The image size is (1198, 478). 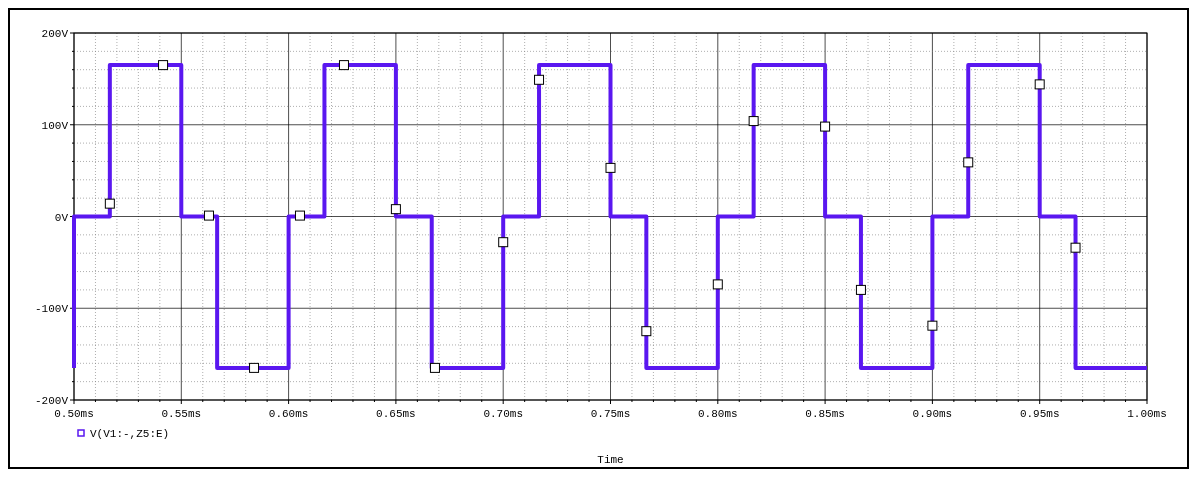 What do you see at coordinates (932, 414) in the screenshot?
I see `x-tick-label: 0.90ms` at bounding box center [932, 414].